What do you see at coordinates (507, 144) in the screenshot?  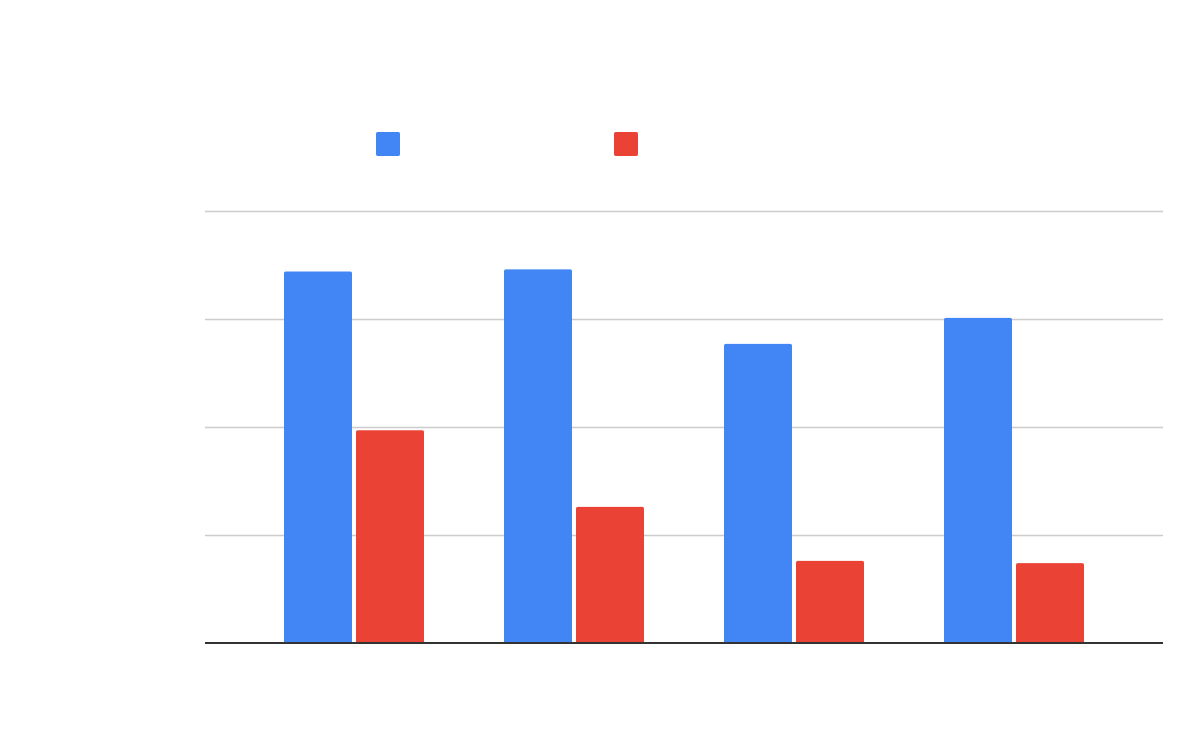 I see `legend` at bounding box center [507, 144].